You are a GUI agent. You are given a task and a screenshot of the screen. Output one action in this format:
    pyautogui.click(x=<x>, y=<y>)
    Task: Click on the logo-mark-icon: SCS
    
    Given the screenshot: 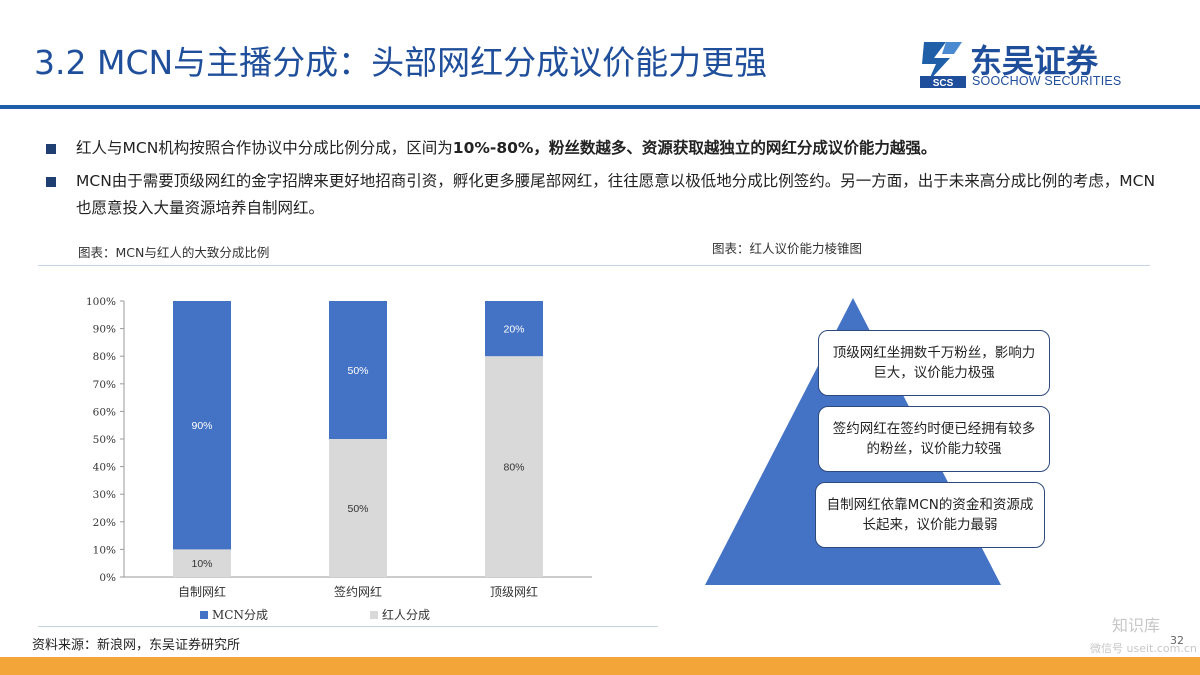 What is the action you would take?
    pyautogui.click(x=943, y=65)
    